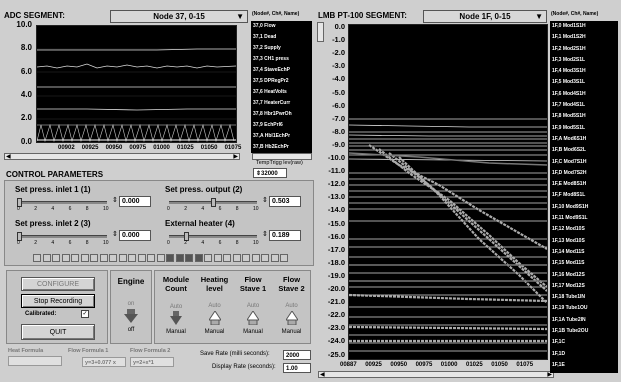 The width and height of the screenshot is (621, 382). I want to click on adc-node-value: Node 37, 0-15, so click(179, 16).